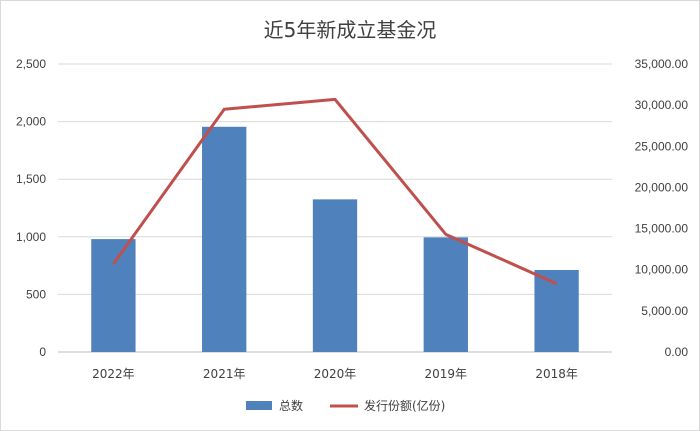 This screenshot has height=431, width=700. Describe the element at coordinates (31, 179) in the screenshot. I see `left-tick-label: 1,500` at that location.